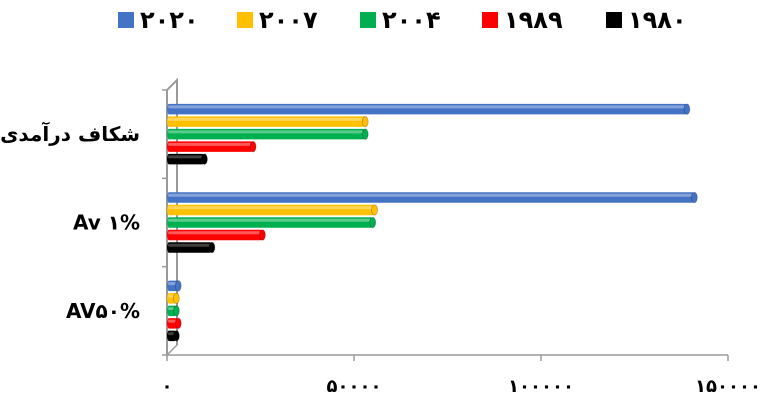 This screenshot has width=767, height=396. Describe the element at coordinates (541, 386) in the screenshot. I see `x-tick-label: ۱۰۰۰۰۰` at that location.